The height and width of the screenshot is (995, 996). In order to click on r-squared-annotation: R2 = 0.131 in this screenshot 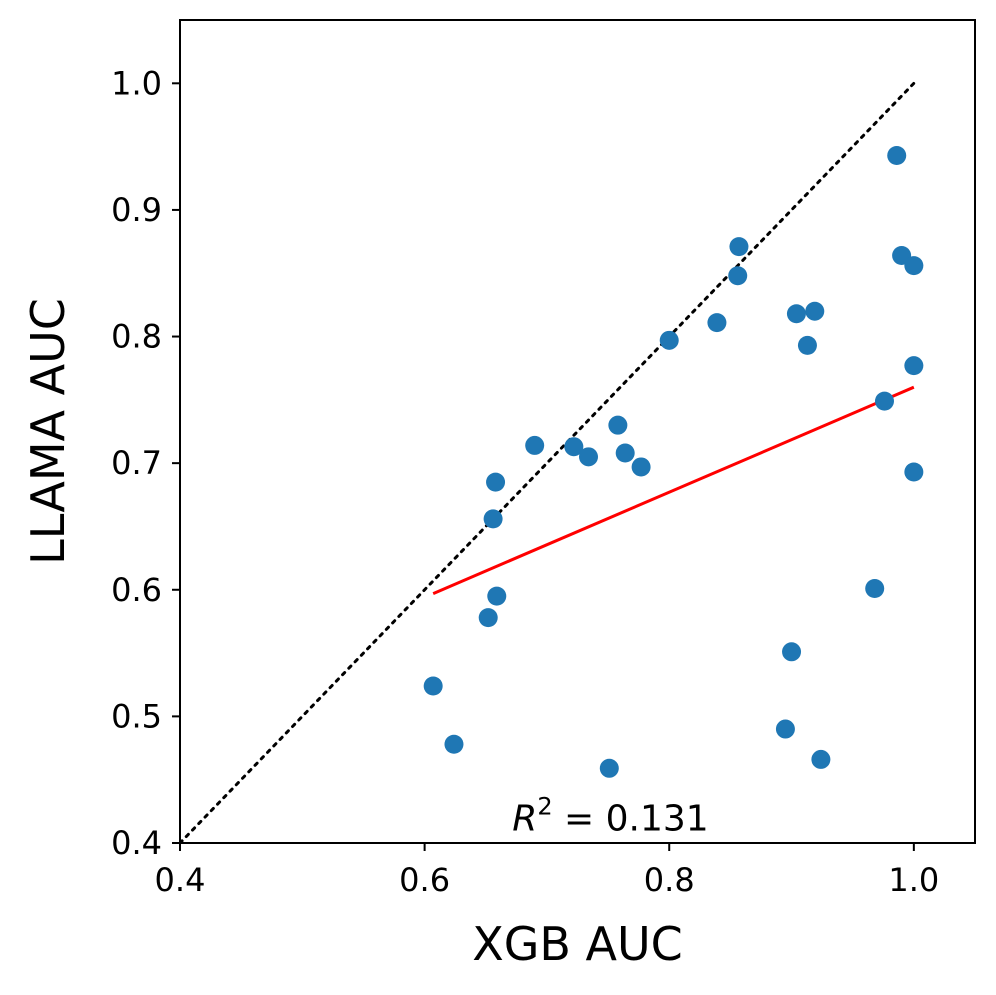, I will do `click(610, 815)`.